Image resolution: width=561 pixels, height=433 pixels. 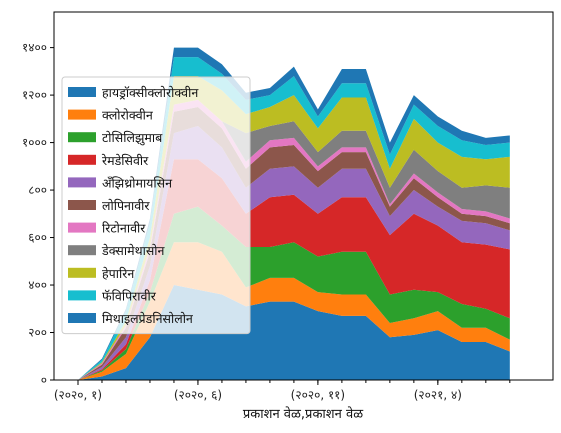 I want to click on legend-label: हेपारिन, so click(x=118, y=273).